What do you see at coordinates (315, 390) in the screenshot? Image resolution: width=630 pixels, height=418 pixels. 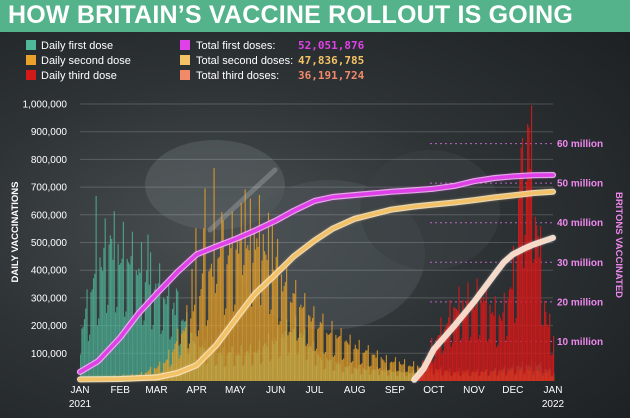 I see `x-tick-label: JUL` at bounding box center [315, 390].